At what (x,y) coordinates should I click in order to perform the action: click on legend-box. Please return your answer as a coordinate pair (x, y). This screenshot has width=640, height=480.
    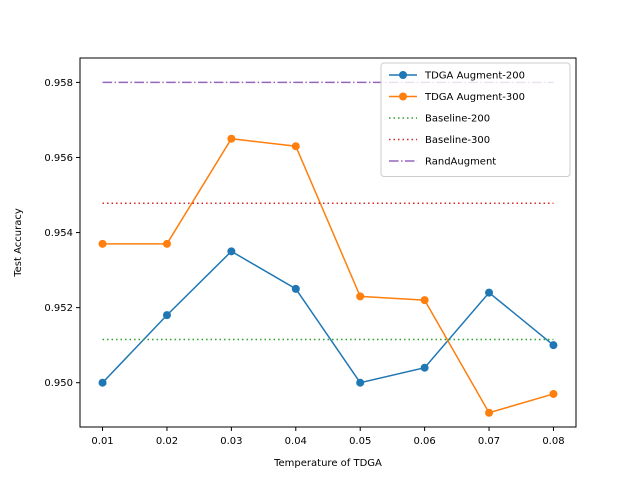
    Looking at the image, I should click on (475, 119).